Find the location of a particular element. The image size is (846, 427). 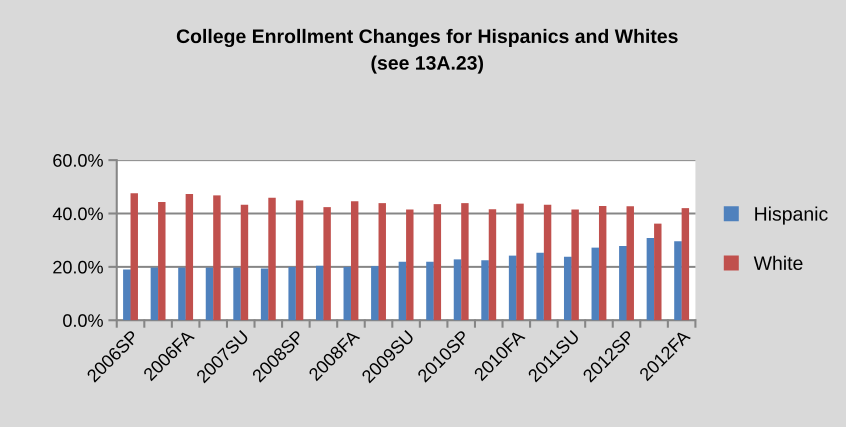

legend-label: Hispanic is located at coordinates (791, 215).